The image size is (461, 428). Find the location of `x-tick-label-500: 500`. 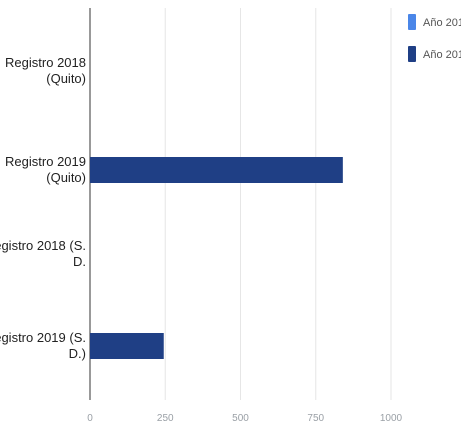

x-tick-label-500: 500 is located at coordinates (240, 418).